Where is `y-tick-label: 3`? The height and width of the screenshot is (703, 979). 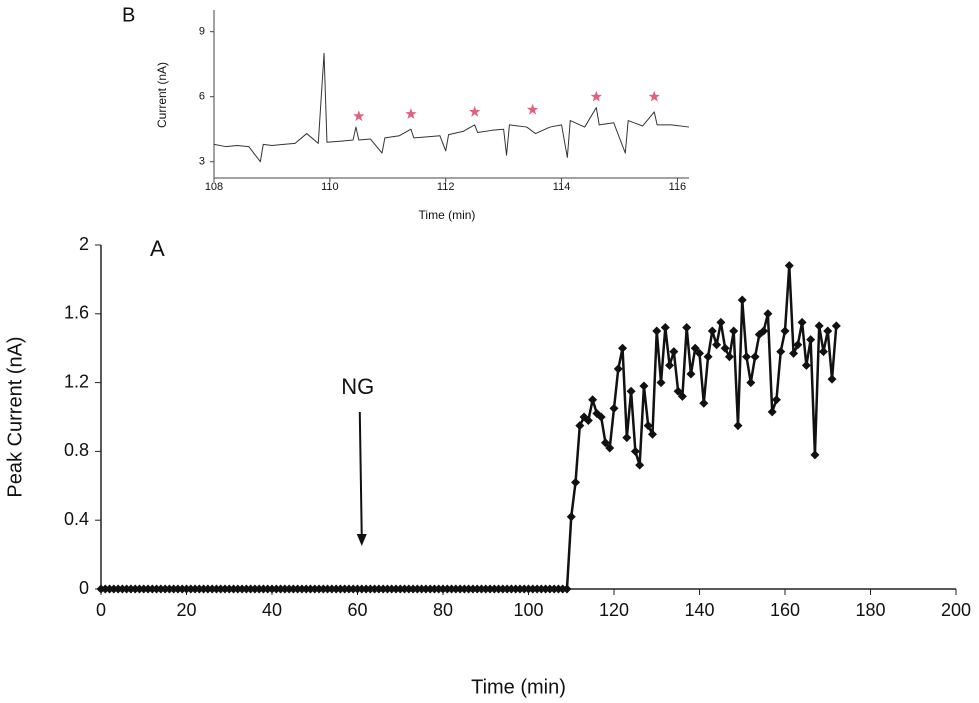 y-tick-label: 3 is located at coordinates (202, 162).